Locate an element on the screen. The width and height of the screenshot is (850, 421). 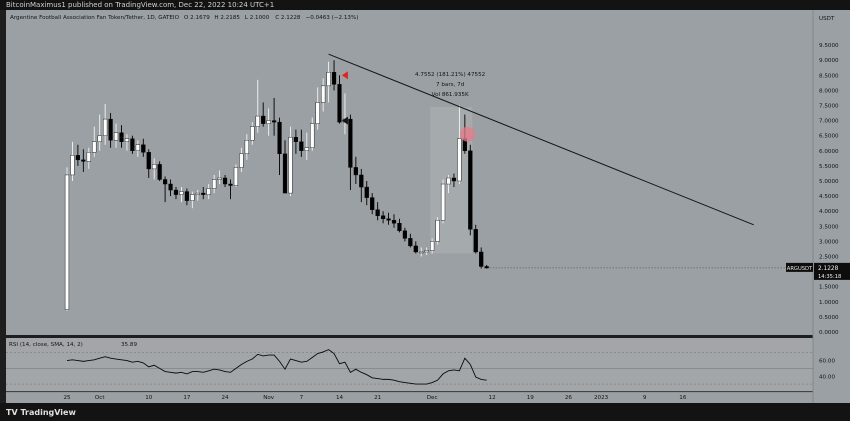
time-tick-label: 26 is located at coordinates (569, 398).